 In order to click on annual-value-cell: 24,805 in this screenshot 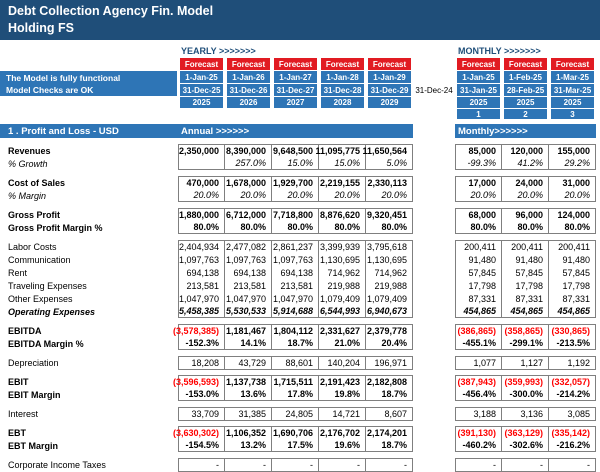, I will do `click(295, 414)`.